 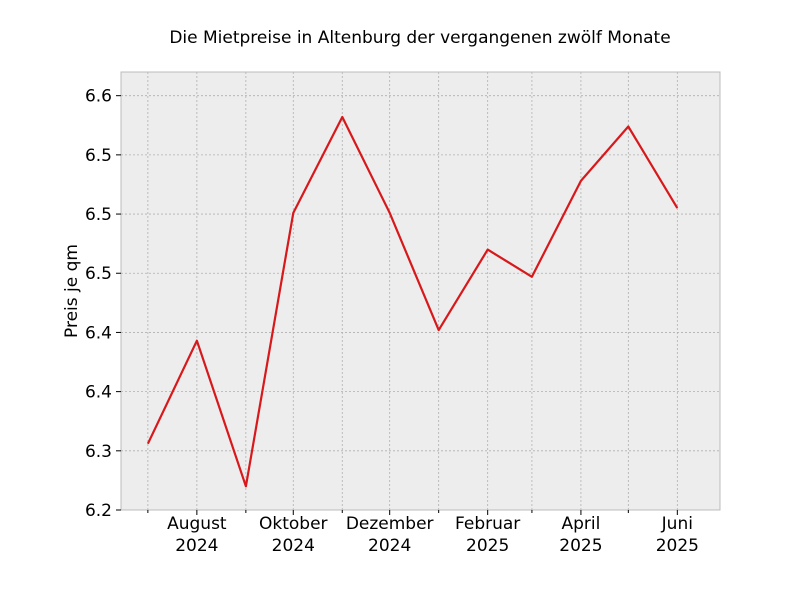 What do you see at coordinates (98, 511) in the screenshot?
I see `y-tick-label: 6.2` at bounding box center [98, 511].